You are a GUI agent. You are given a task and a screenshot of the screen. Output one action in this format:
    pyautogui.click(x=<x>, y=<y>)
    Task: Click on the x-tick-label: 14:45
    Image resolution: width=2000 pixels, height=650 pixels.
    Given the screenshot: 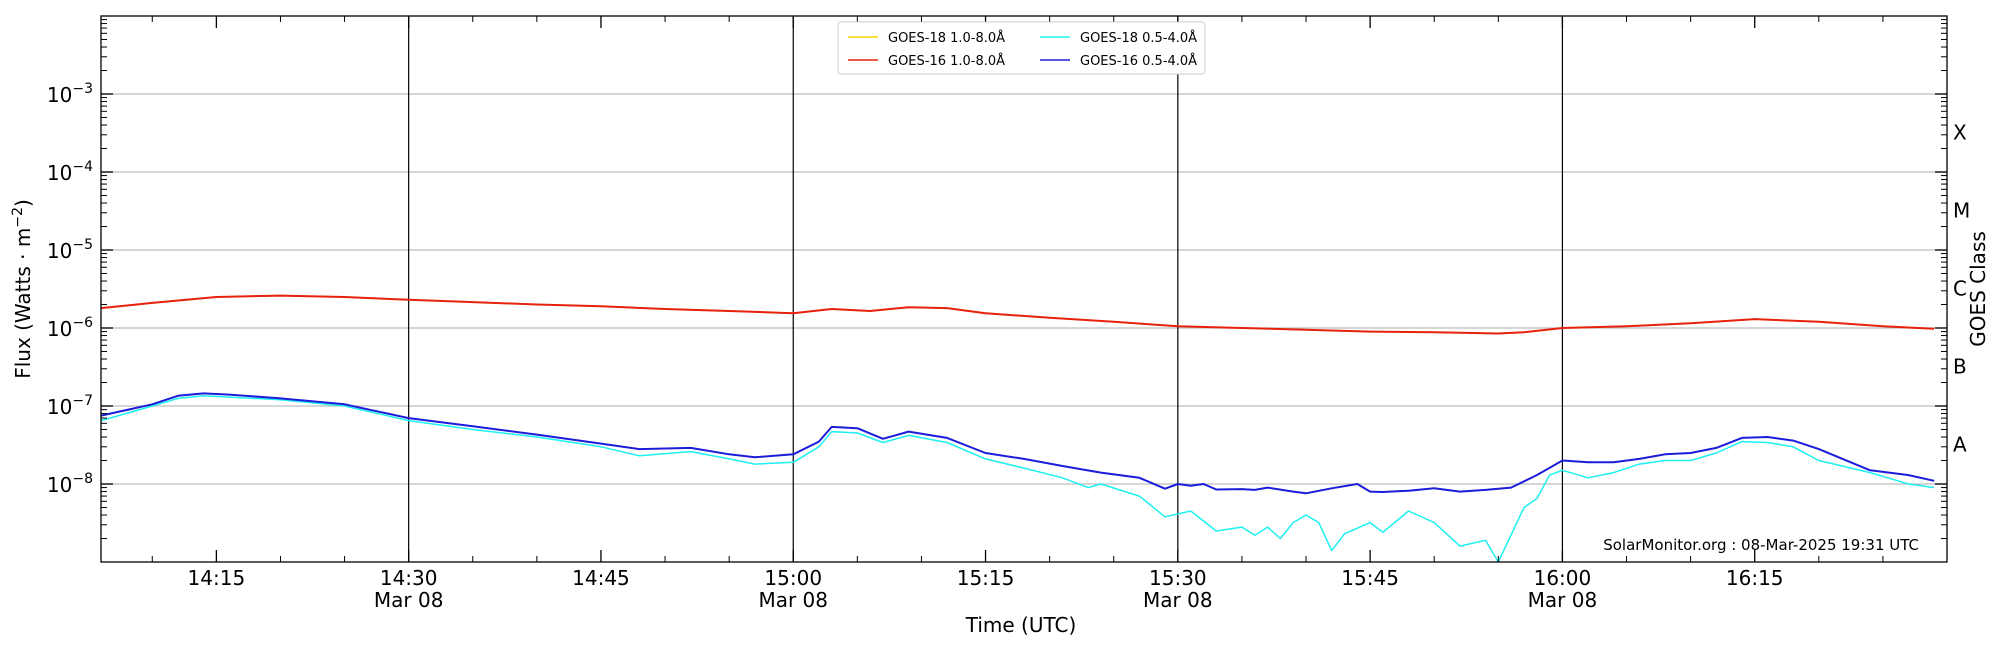 What is the action you would take?
    pyautogui.click(x=601, y=578)
    